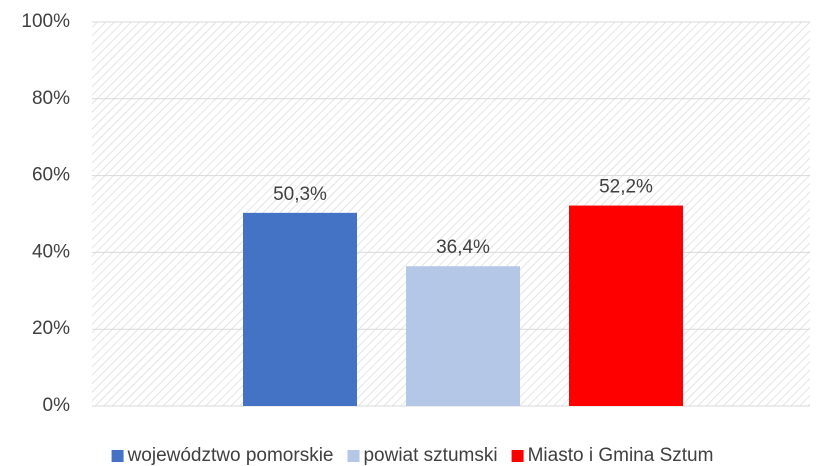 Image resolution: width=825 pixels, height=466 pixels. I want to click on y-tick-label: 40%, so click(51, 251).